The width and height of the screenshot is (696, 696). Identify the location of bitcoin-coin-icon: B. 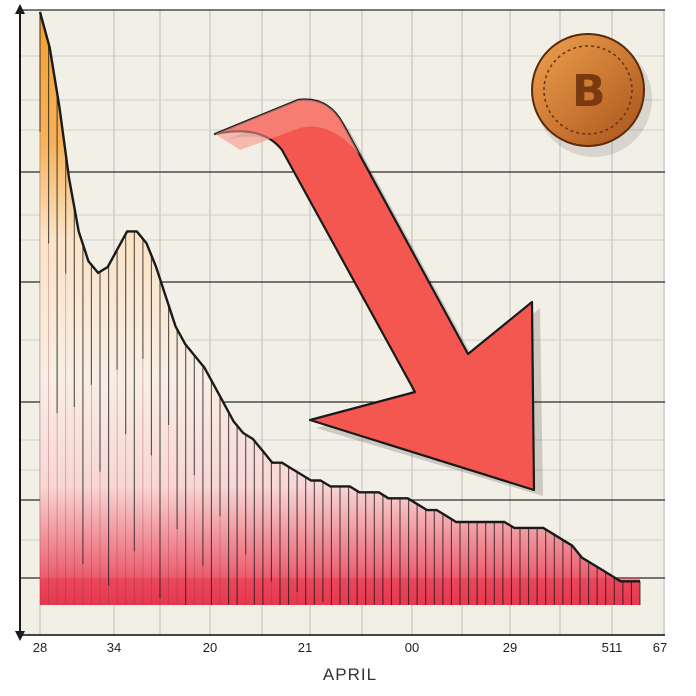
(591, 95).